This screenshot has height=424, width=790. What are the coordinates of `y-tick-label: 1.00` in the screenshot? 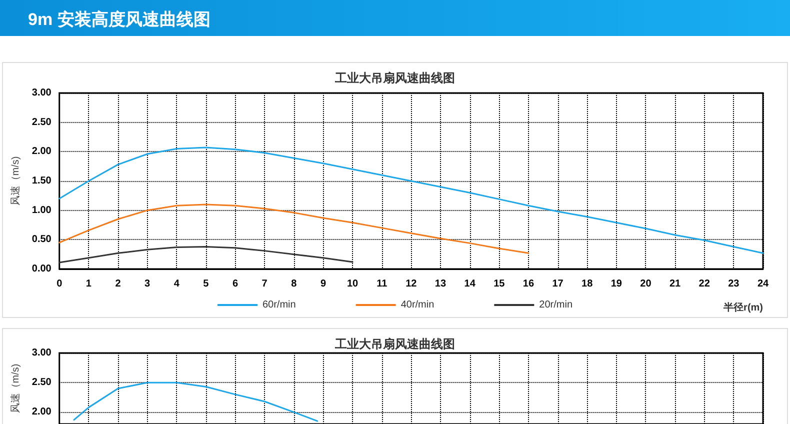 It's located at (42, 210).